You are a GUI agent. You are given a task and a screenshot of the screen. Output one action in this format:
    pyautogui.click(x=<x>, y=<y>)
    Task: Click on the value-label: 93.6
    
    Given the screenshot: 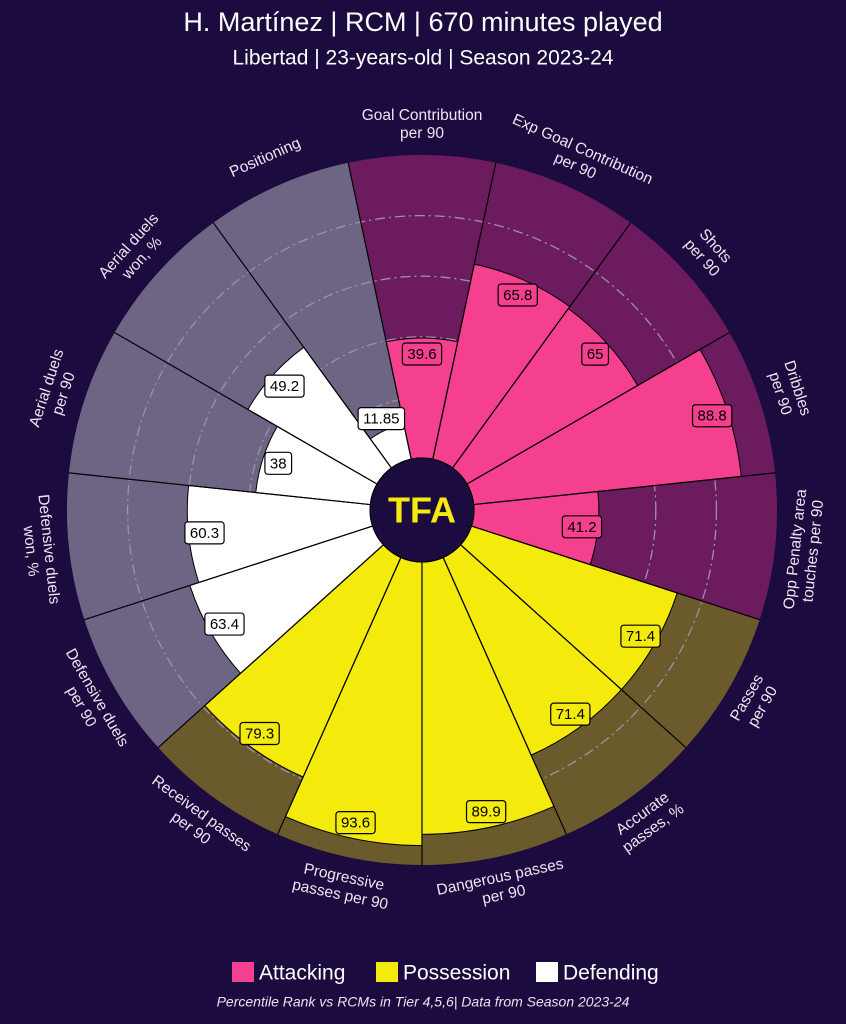 What is the action you would take?
    pyautogui.click(x=355, y=823)
    